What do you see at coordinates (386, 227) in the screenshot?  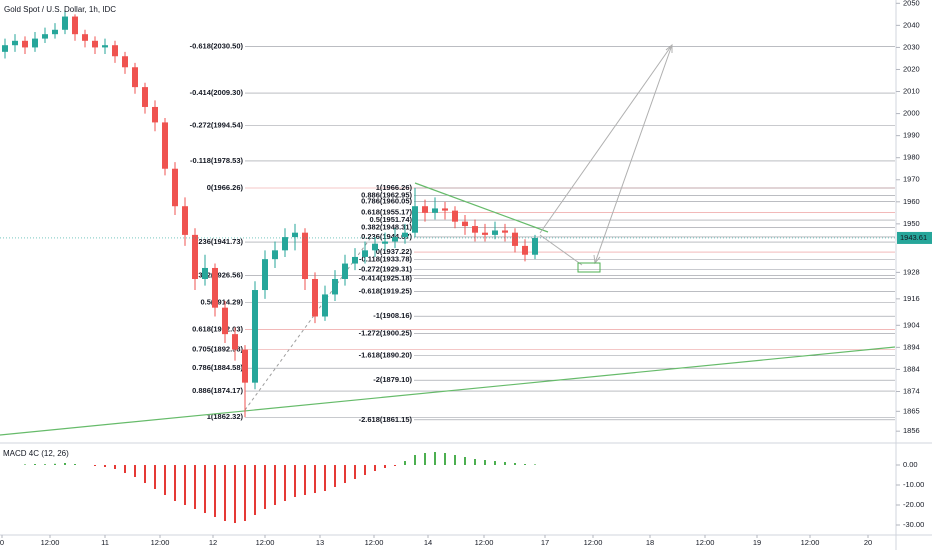 I see `fib-label: 0.382(1948.31)` at bounding box center [386, 227].